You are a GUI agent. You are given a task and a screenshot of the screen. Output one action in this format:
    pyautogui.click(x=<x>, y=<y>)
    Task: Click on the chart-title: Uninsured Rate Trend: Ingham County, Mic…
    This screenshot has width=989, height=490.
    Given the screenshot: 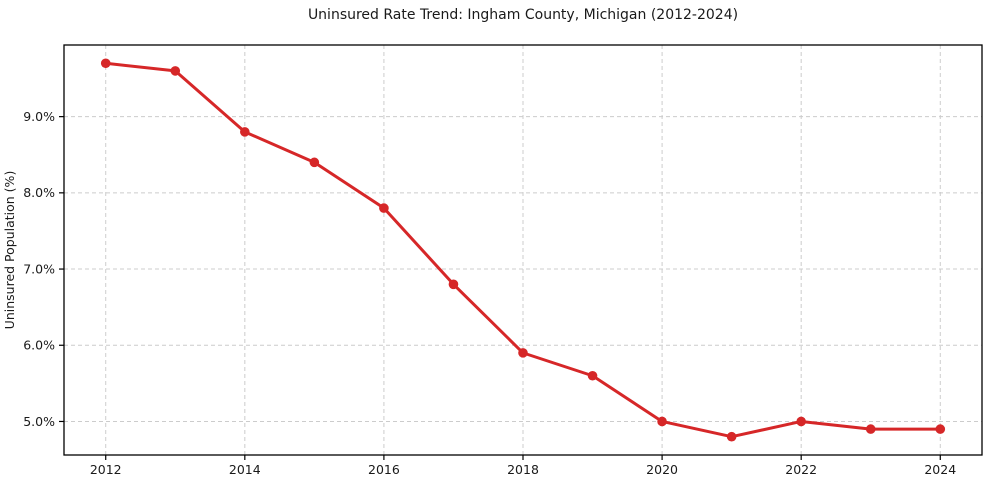 What is the action you would take?
    pyautogui.click(x=523, y=15)
    